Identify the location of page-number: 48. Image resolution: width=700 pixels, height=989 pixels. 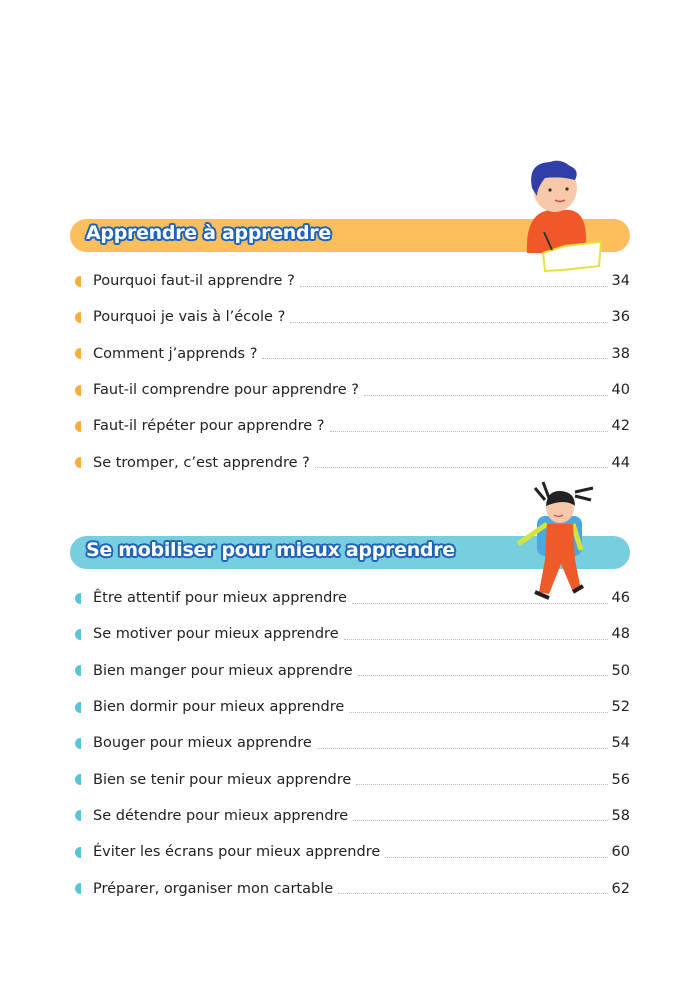
(620, 634).